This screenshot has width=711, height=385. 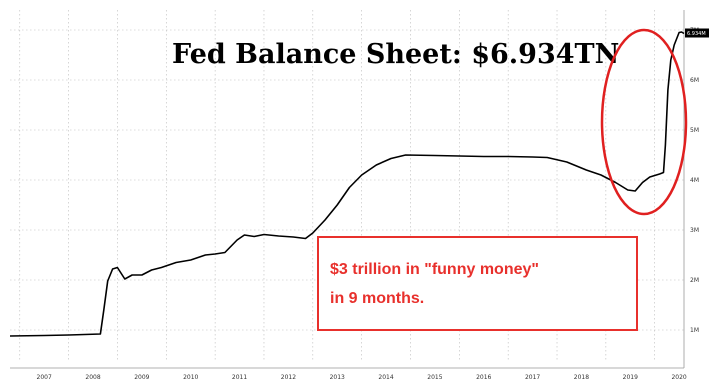 I want to click on highlight-ellipse, so click(x=644, y=122).